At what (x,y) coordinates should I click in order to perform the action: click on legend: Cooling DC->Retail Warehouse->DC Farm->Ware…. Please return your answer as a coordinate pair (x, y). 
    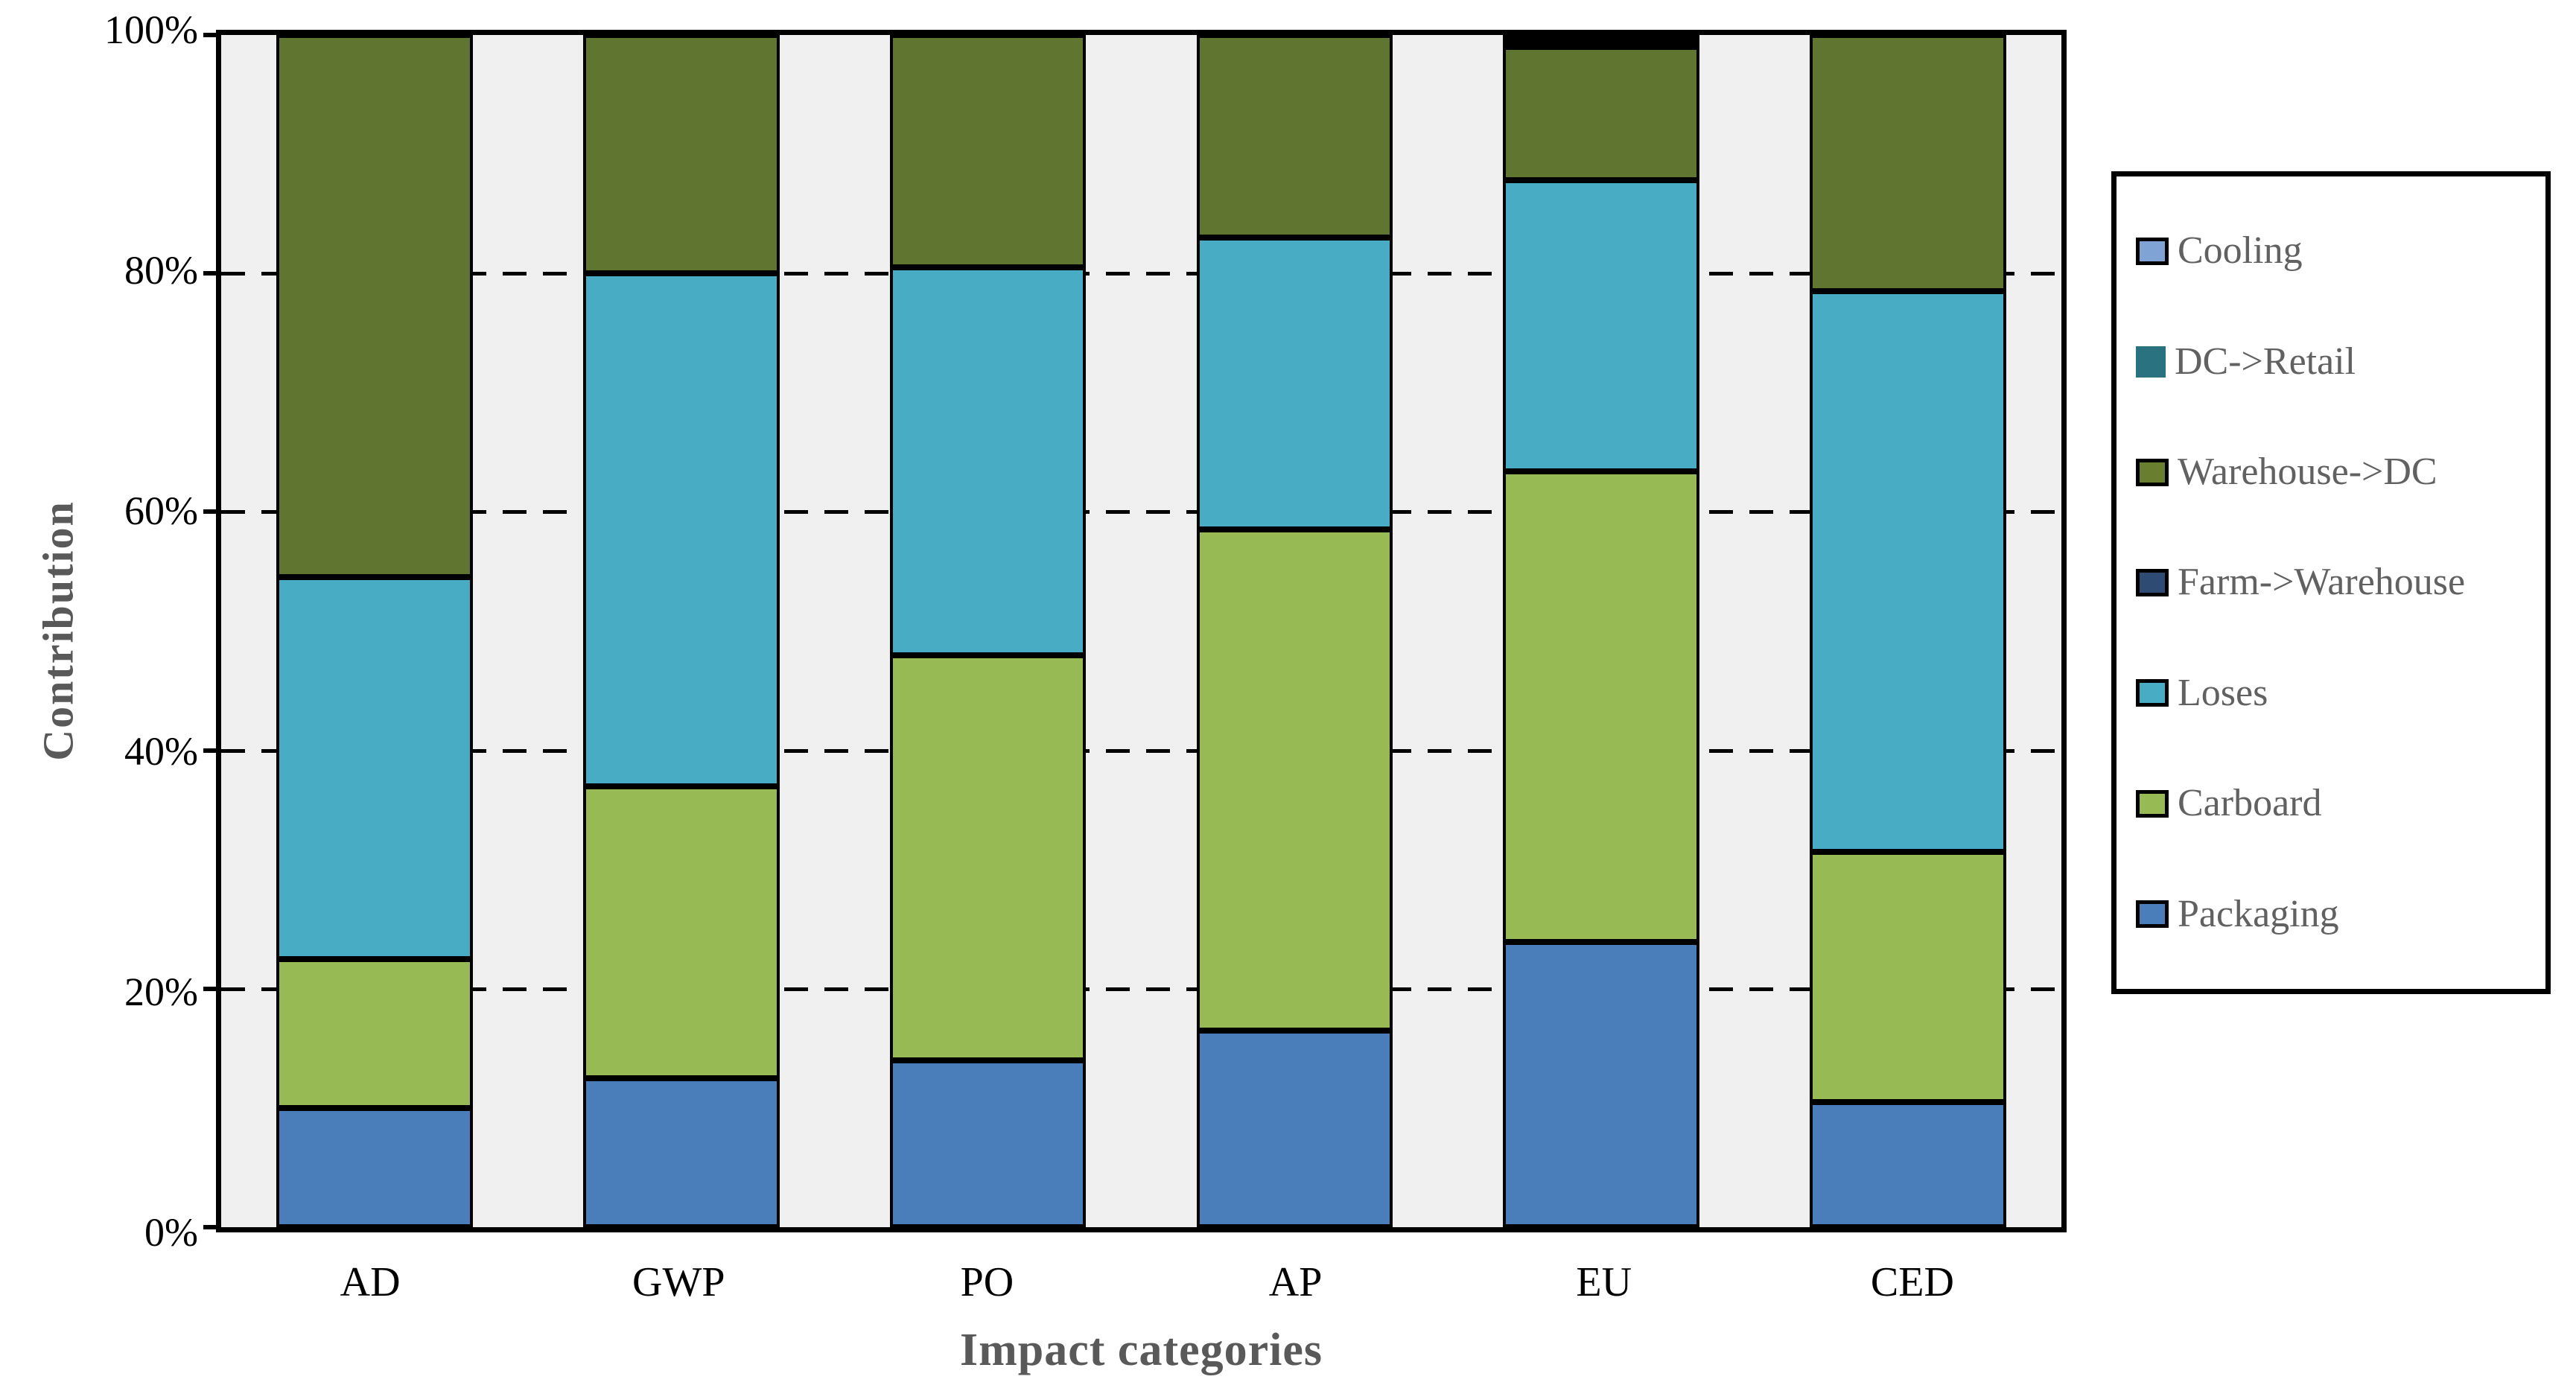
    Looking at the image, I should click on (2331, 582).